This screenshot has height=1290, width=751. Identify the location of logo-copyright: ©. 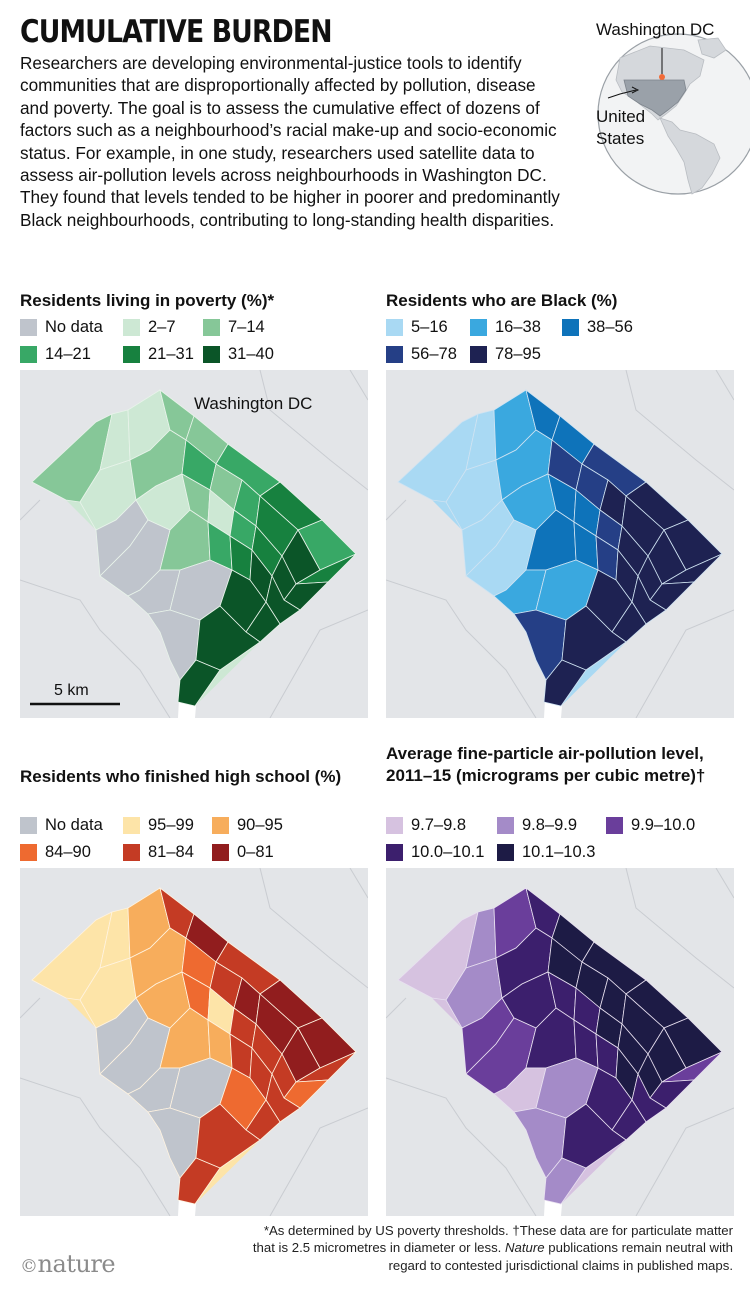
(29, 1266).